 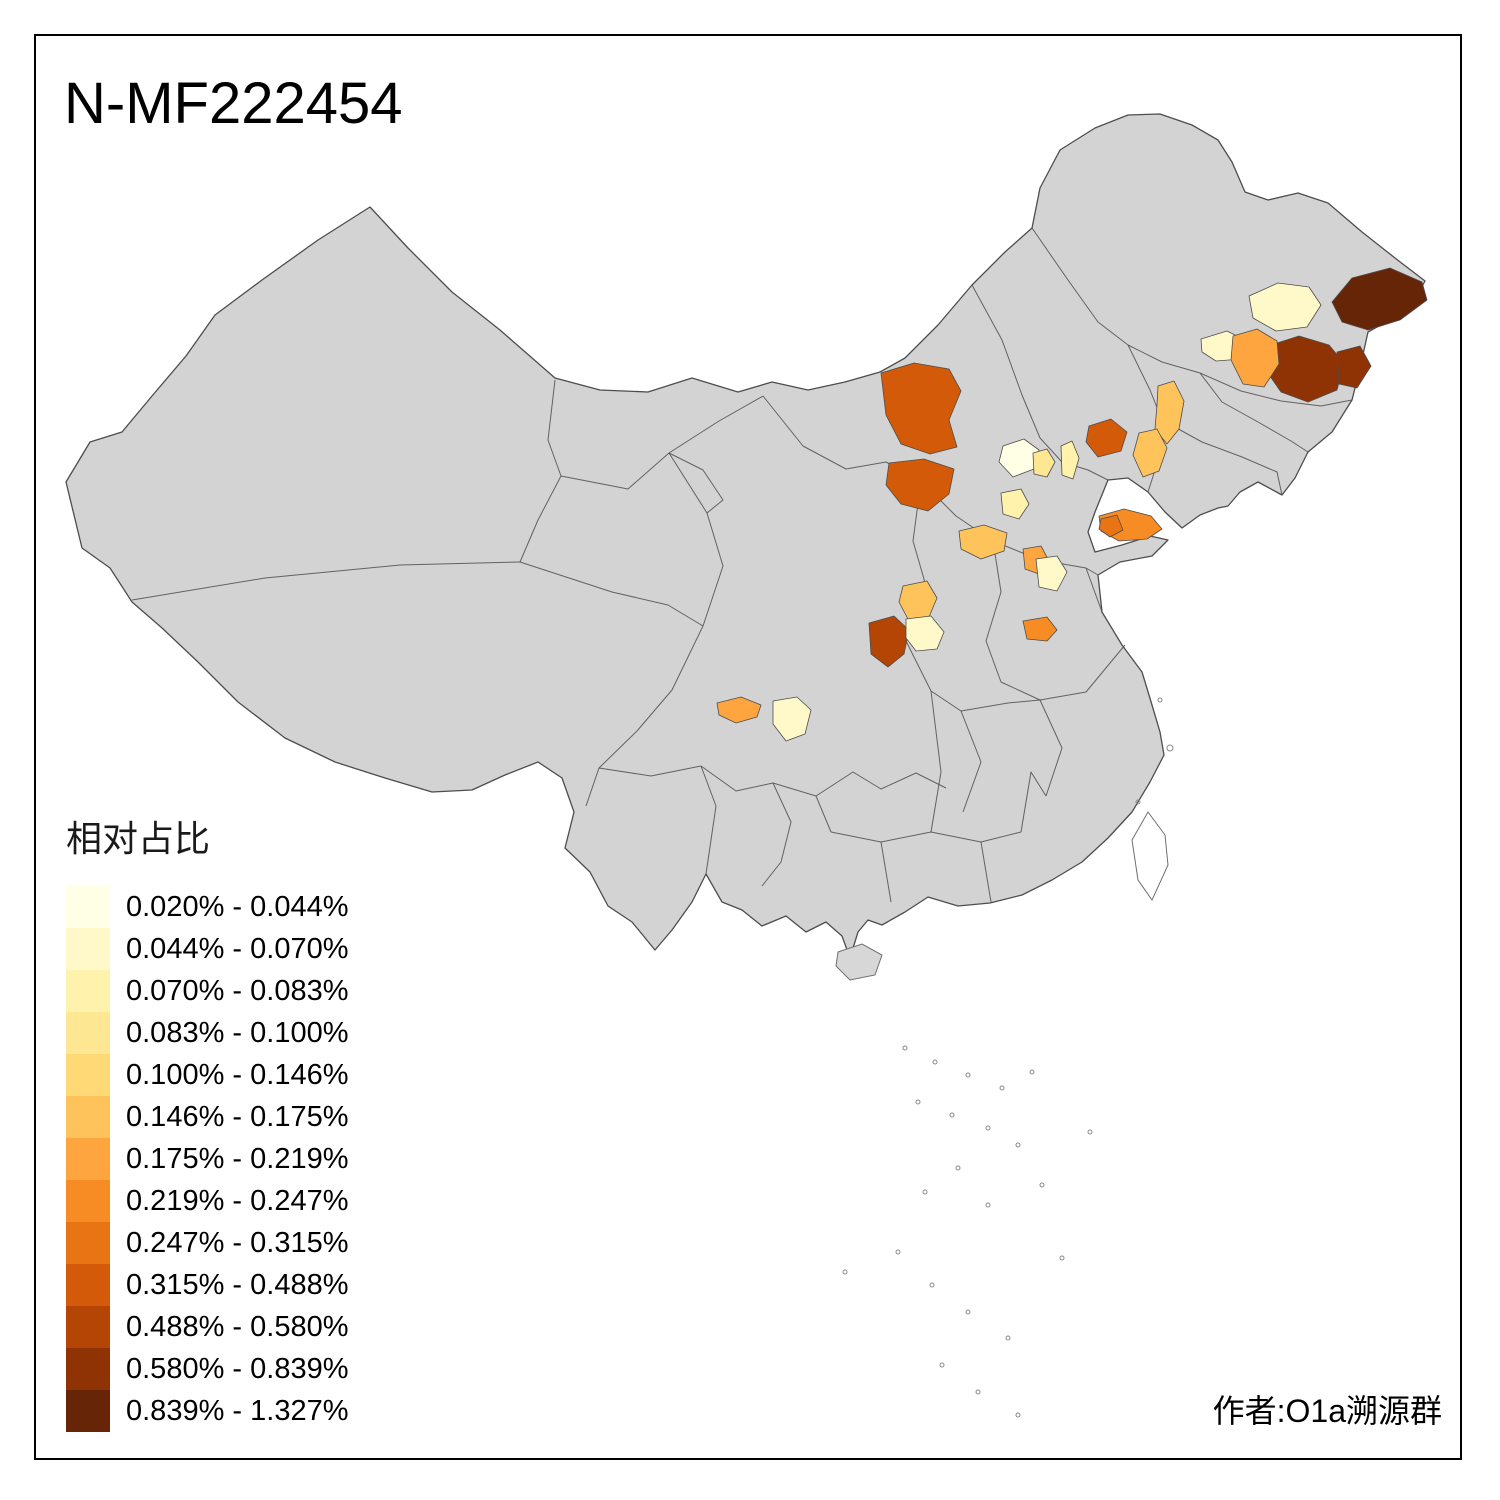 I want to click on hainan-island, so click(x=859, y=962).